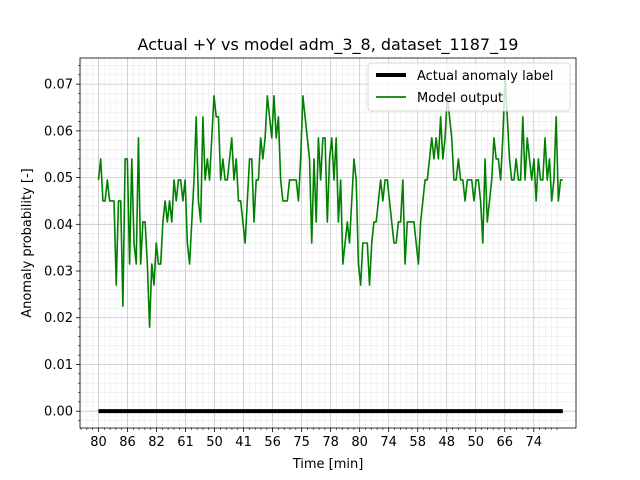 The width and height of the screenshot is (640, 480). Describe the element at coordinates (58, 412) in the screenshot. I see `y-tick-label: 0.00` at that location.